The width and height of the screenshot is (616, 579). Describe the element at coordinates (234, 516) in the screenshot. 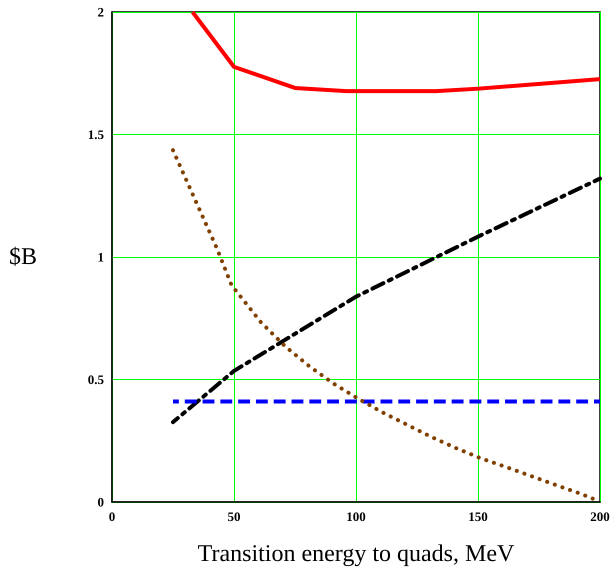

I see `x-tick-label: 50` at that location.